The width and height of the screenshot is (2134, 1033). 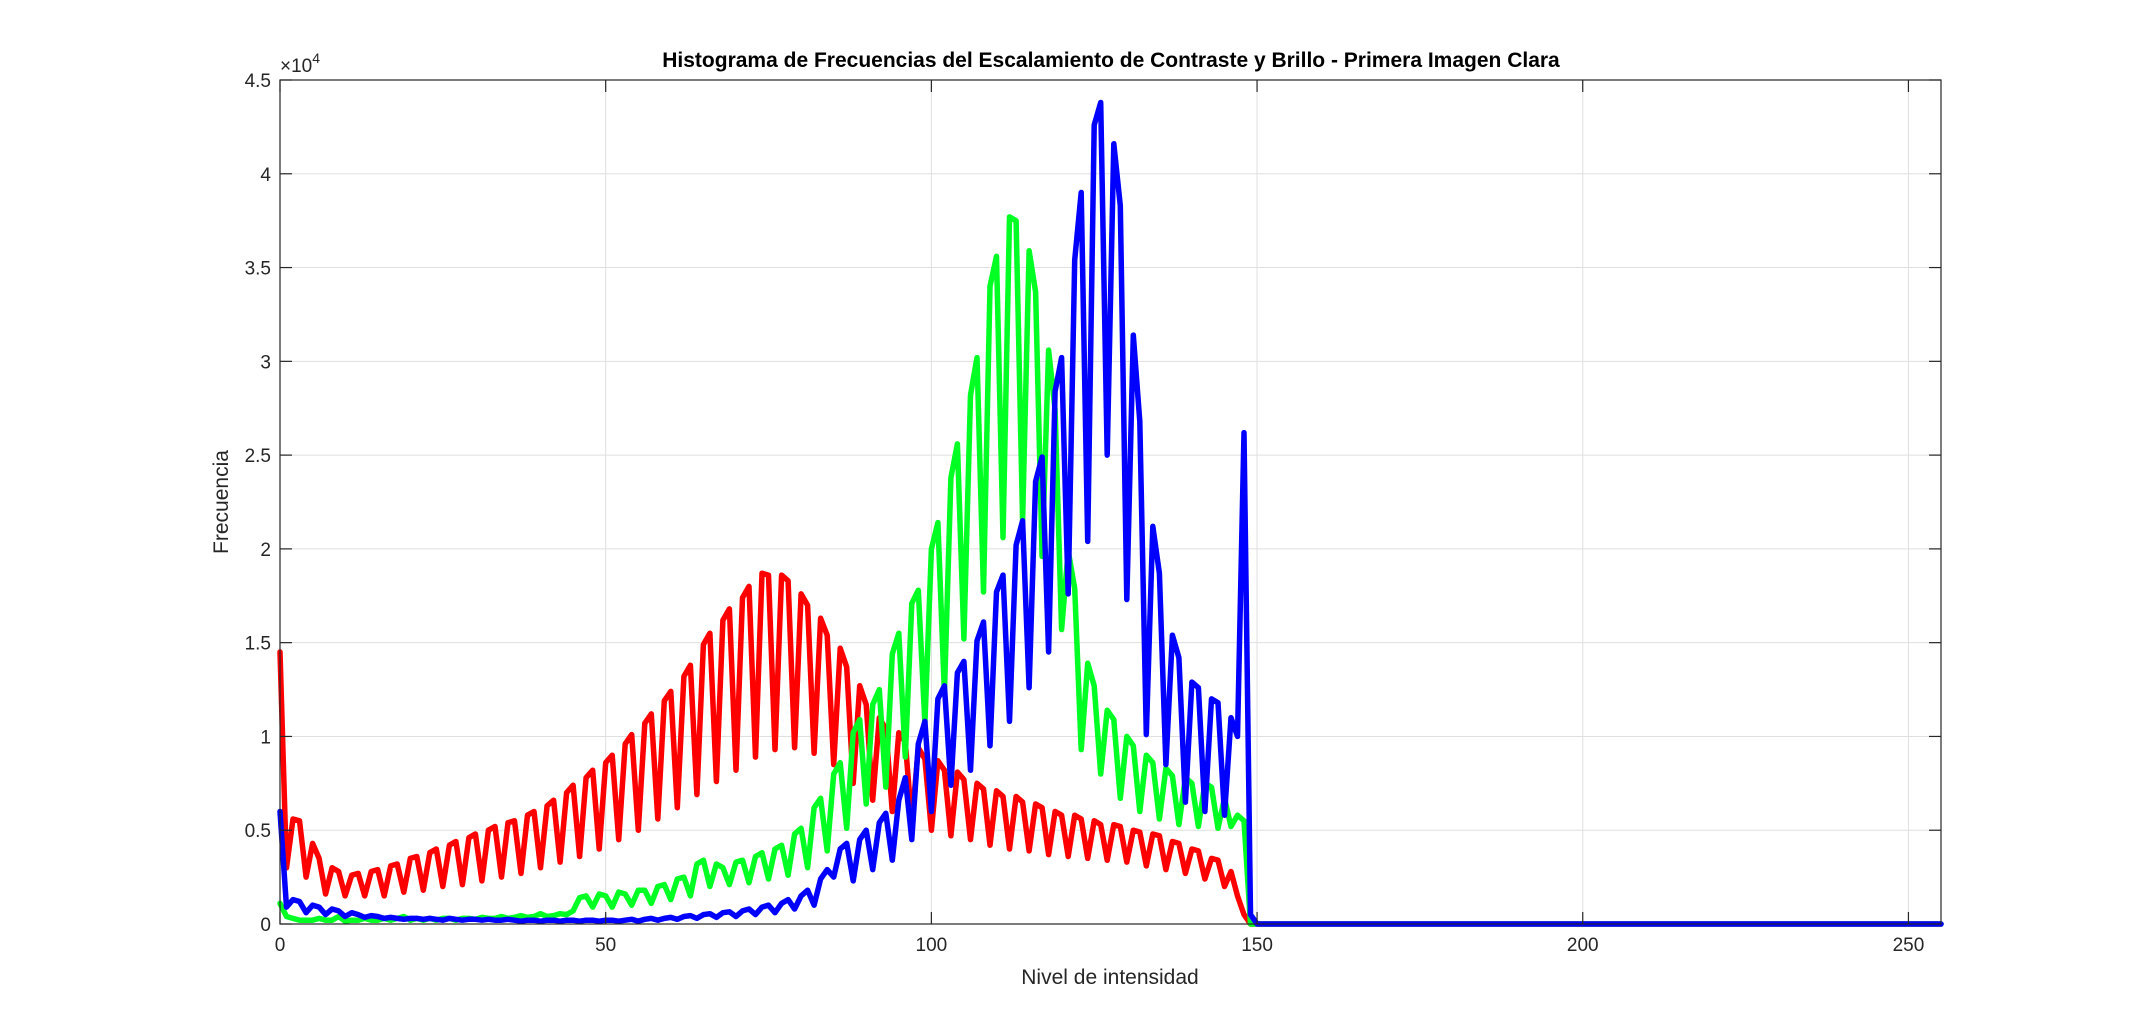 What do you see at coordinates (605, 945) in the screenshot?
I see `x-tick-label: 50` at bounding box center [605, 945].